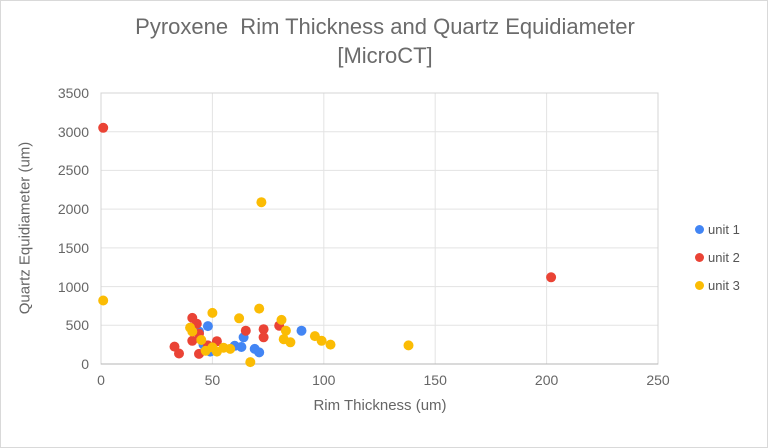 The width and height of the screenshot is (768, 448). I want to click on legend: unit 1 unit 2 unit 3, so click(717, 262).